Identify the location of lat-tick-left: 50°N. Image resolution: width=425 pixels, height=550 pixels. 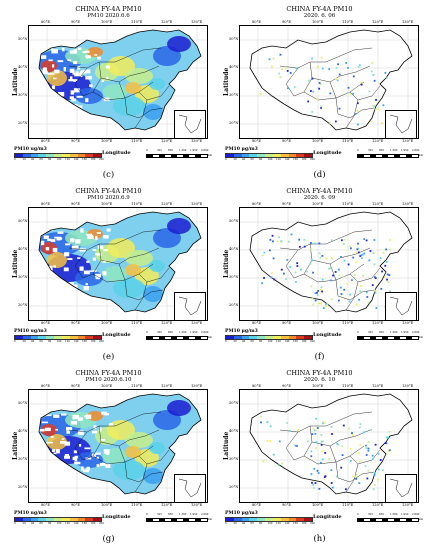
(23, 39).